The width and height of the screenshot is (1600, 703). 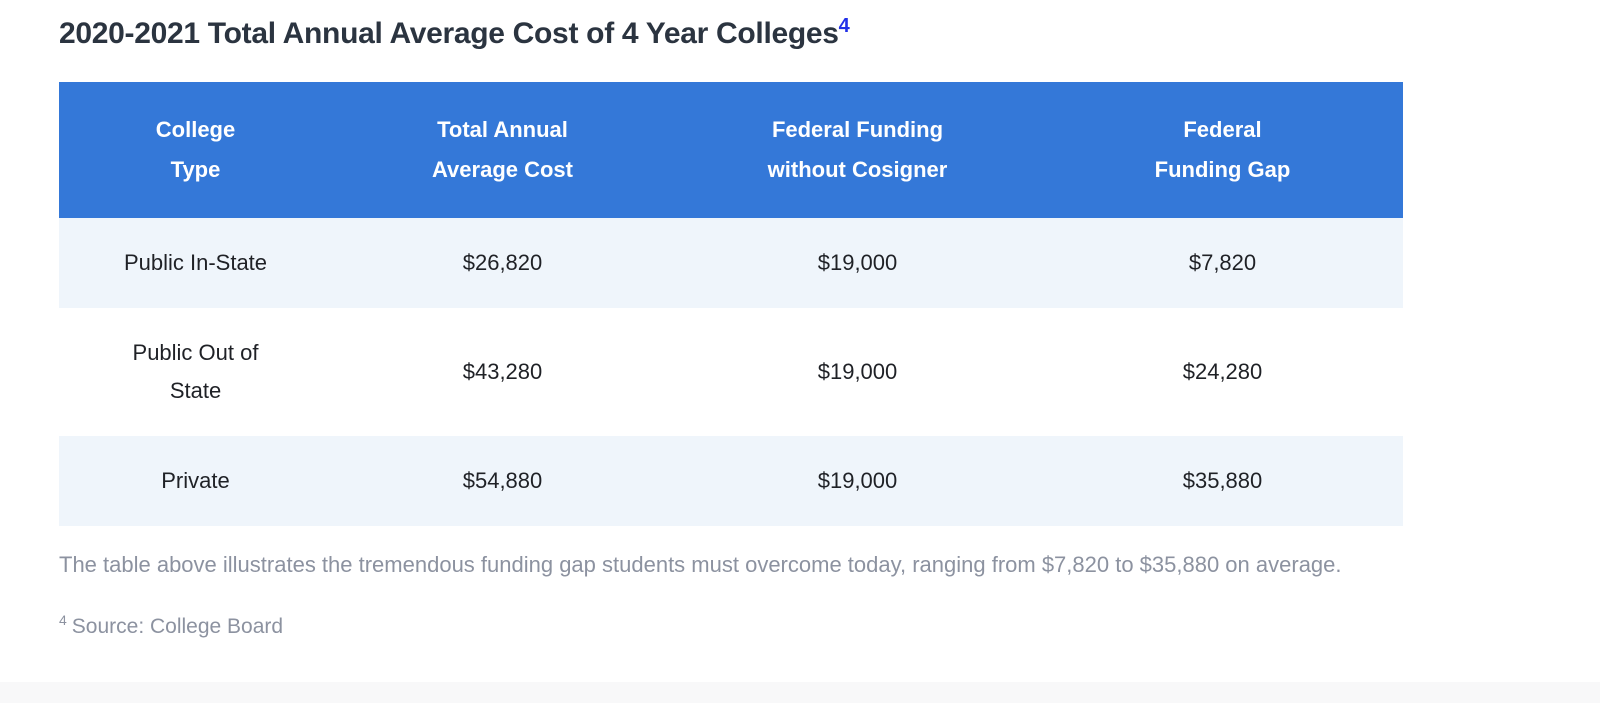 I want to click on column-header-label: Total Annual Average Cost, so click(x=502, y=149).